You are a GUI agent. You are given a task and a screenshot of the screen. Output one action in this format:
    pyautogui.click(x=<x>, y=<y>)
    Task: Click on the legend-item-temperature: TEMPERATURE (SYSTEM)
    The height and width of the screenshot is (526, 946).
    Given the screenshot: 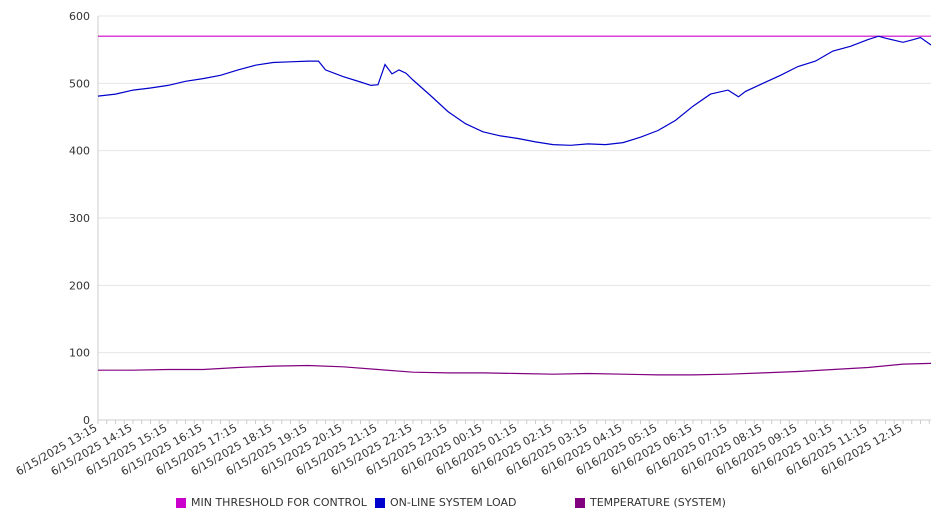 What is the action you would take?
    pyautogui.click(x=650, y=502)
    